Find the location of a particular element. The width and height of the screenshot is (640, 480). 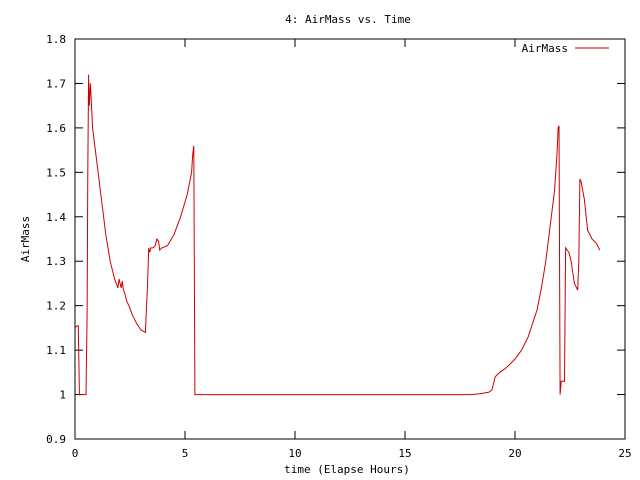

y-tick-label: 0.9 is located at coordinates (56, 439).